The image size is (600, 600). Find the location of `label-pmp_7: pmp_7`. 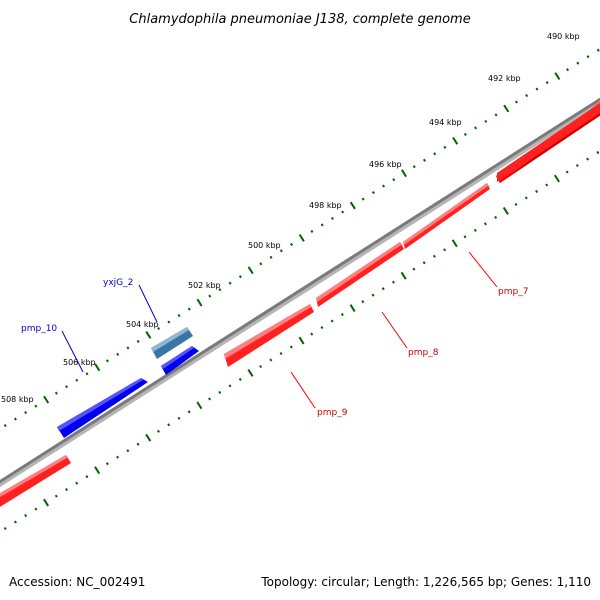

label-pmp_7: pmp_7 is located at coordinates (513, 292).